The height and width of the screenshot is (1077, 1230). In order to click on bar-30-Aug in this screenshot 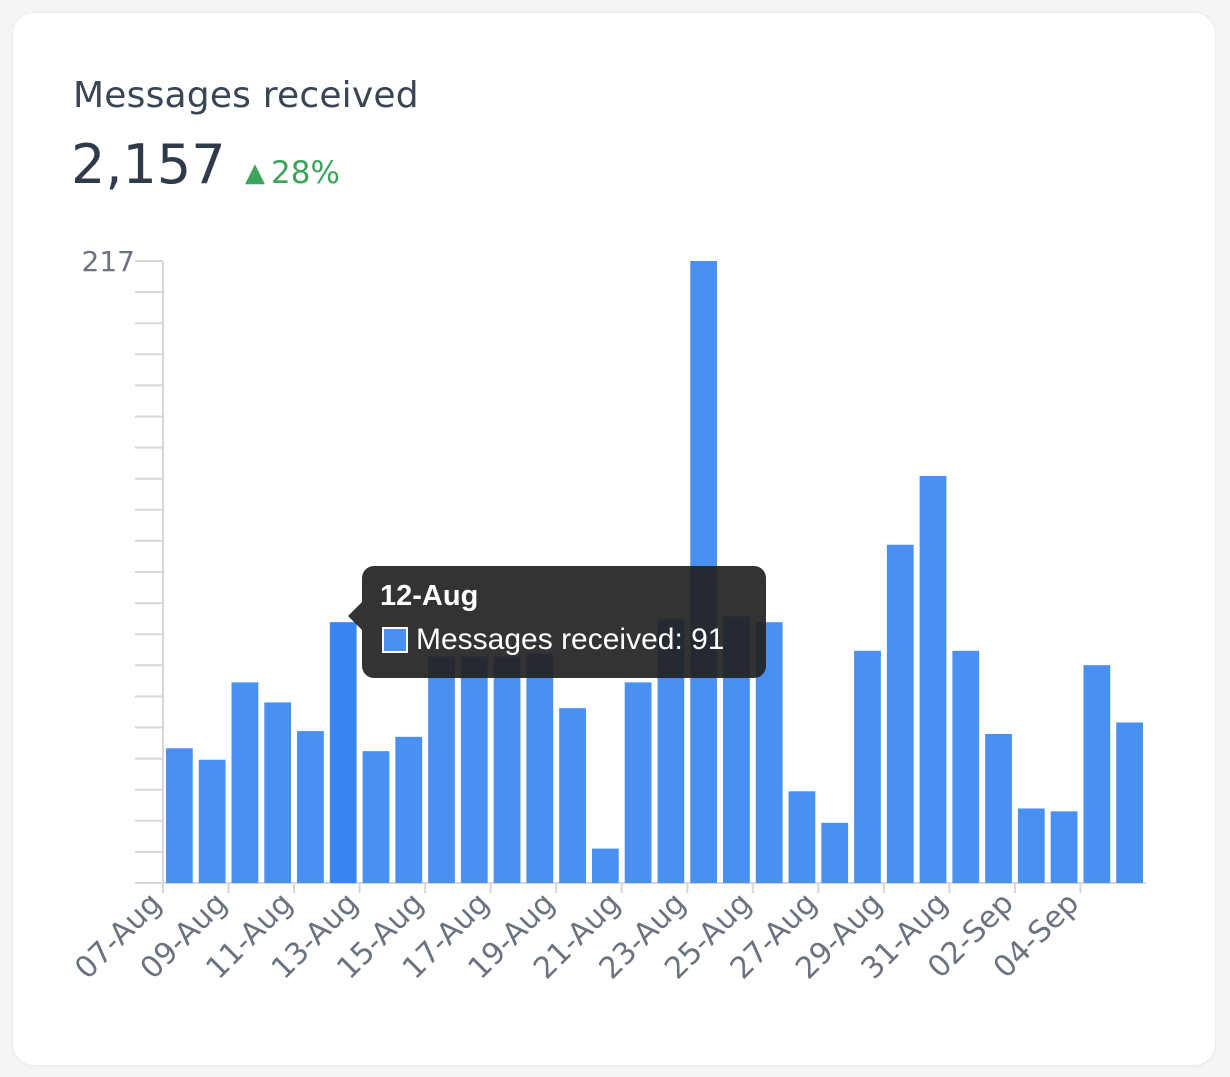, I will do `click(933, 679)`.